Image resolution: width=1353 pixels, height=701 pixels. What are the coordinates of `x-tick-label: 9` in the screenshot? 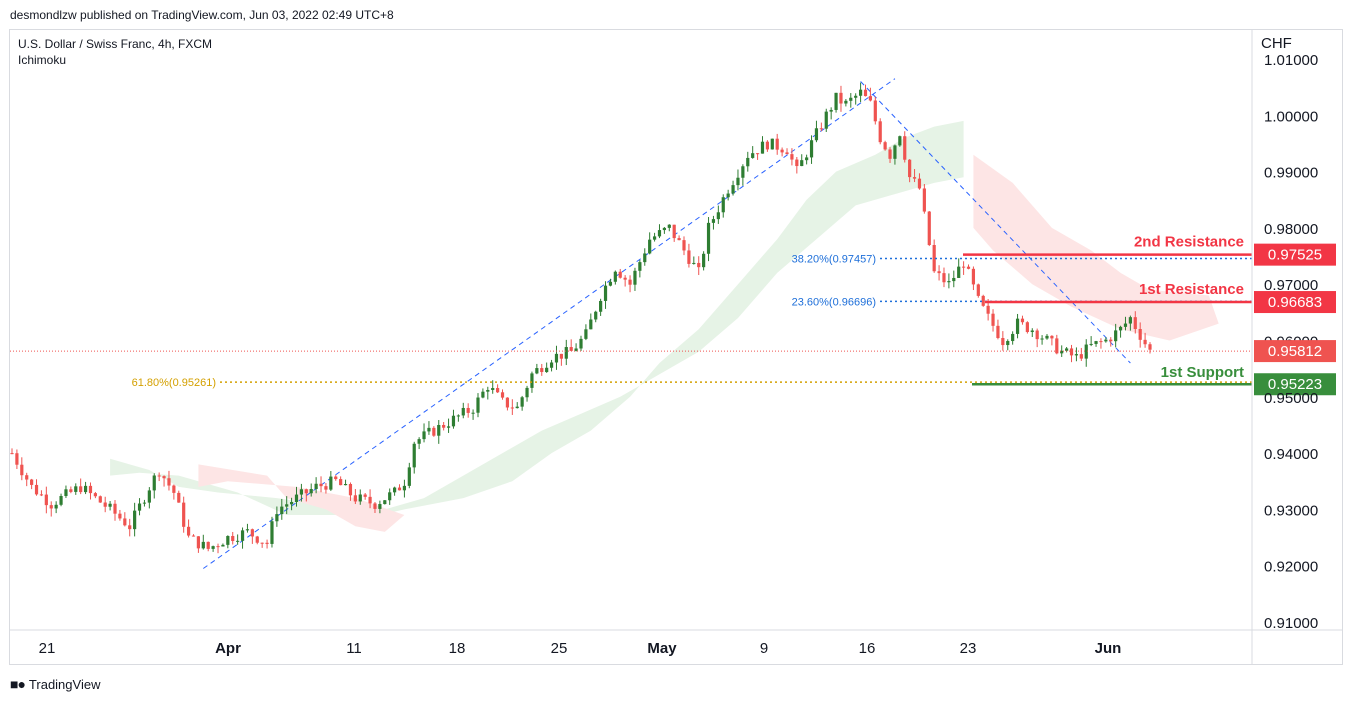 It's located at (764, 648).